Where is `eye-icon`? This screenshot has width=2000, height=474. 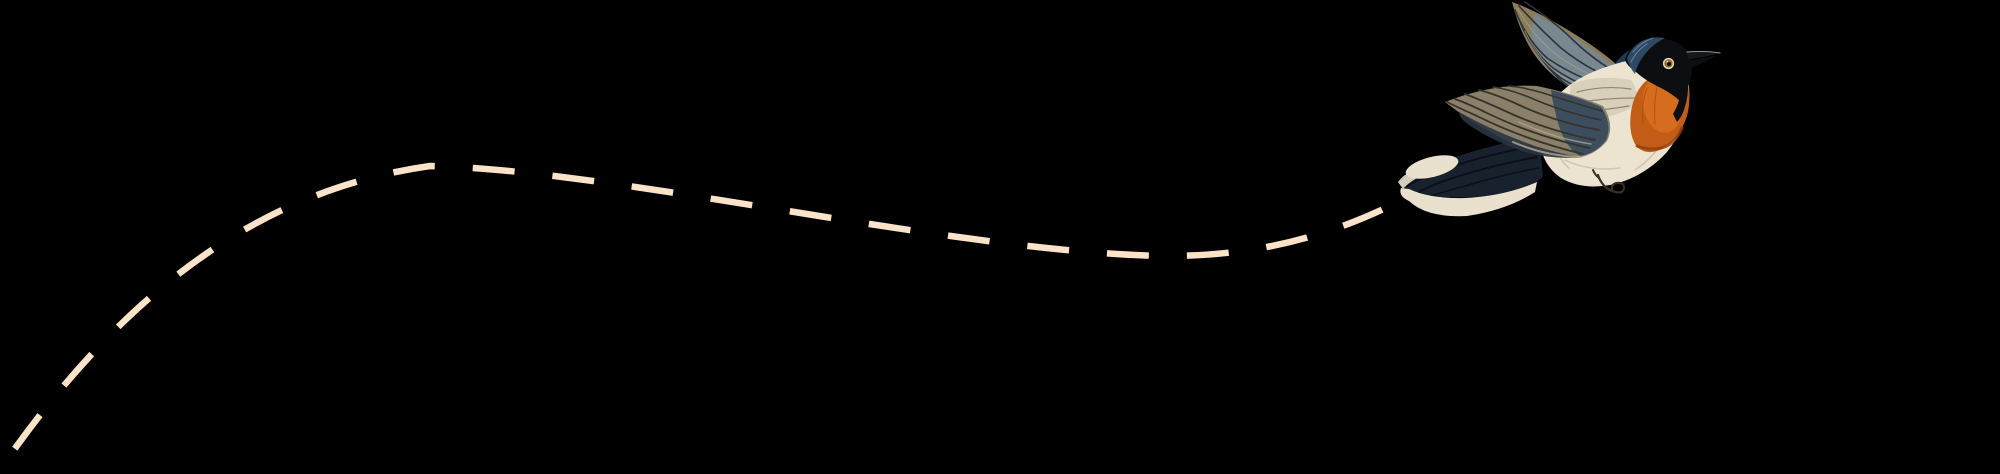 eye-icon is located at coordinates (1668, 63).